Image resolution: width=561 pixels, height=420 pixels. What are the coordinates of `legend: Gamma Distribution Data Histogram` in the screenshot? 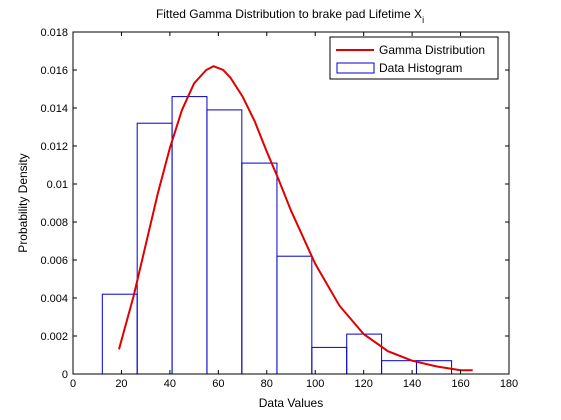 It's located at (414, 58).